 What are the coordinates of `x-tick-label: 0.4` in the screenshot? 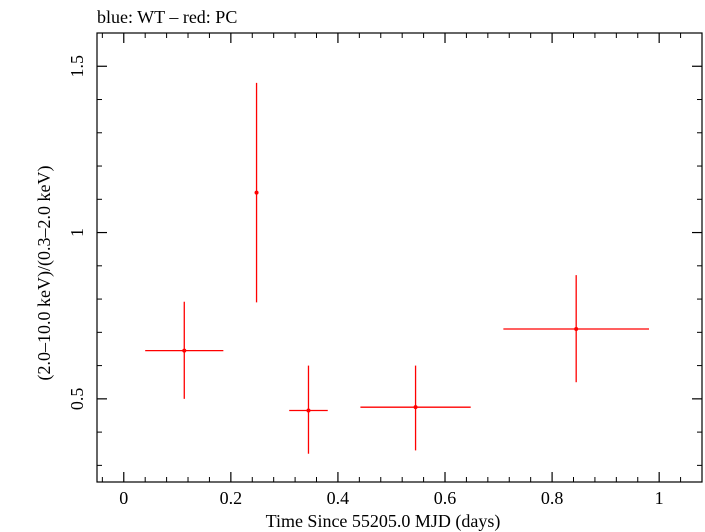 It's located at (338, 498).